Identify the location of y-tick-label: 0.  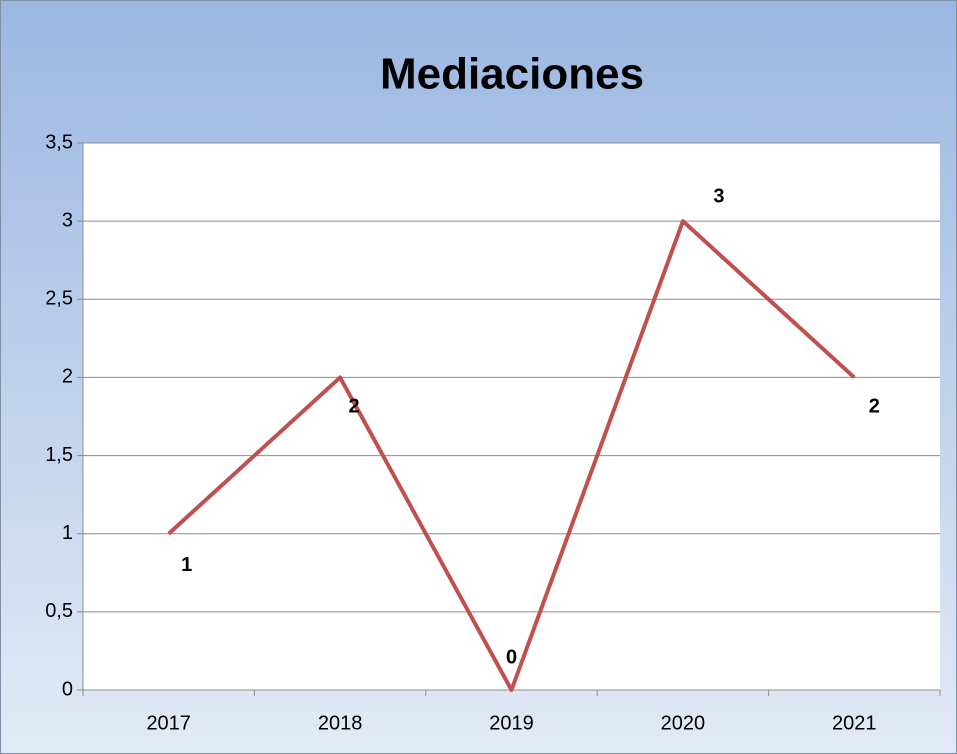
(67, 689).